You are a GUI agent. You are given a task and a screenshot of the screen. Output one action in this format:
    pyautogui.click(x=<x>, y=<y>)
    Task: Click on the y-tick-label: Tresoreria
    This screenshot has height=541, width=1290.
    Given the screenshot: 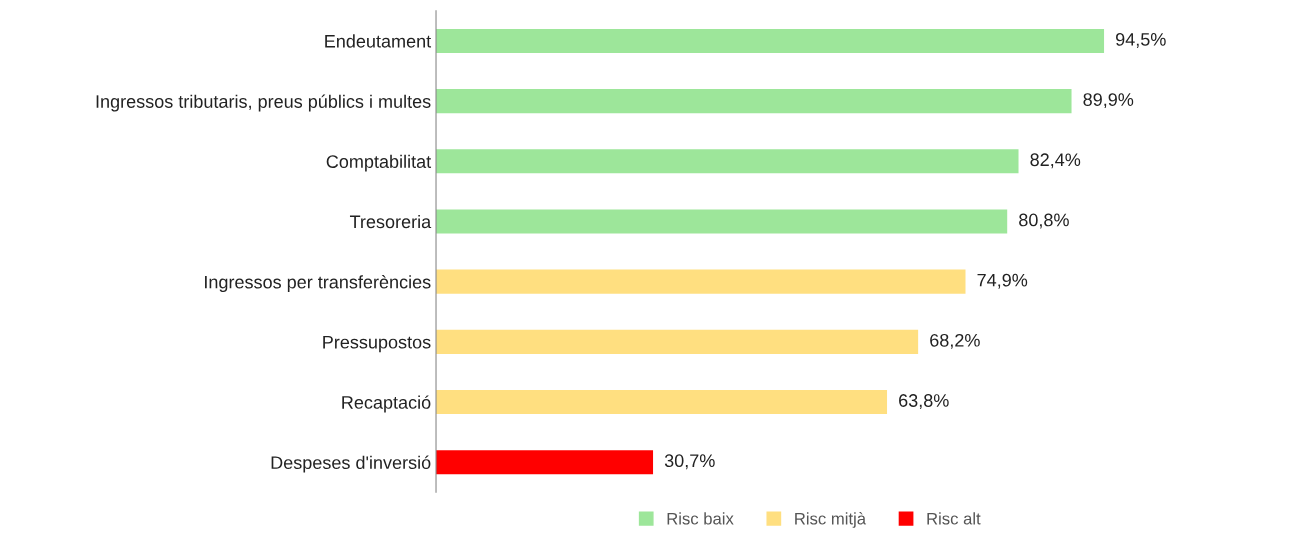 What is the action you would take?
    pyautogui.click(x=390, y=221)
    